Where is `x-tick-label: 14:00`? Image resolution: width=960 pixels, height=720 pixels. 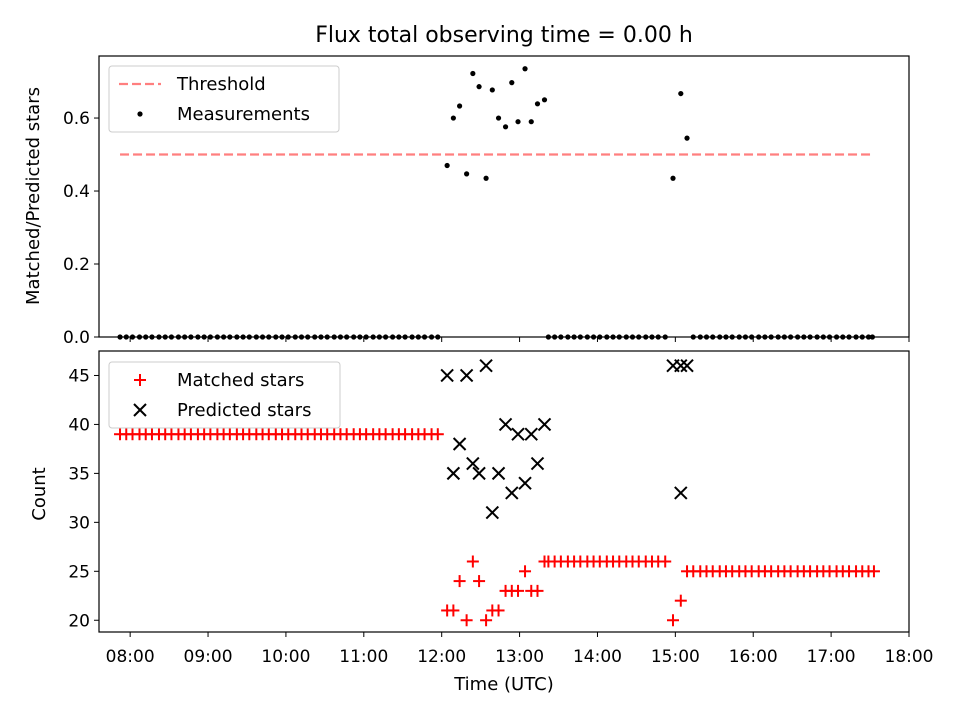
x-tick-label: 14:00 is located at coordinates (597, 657).